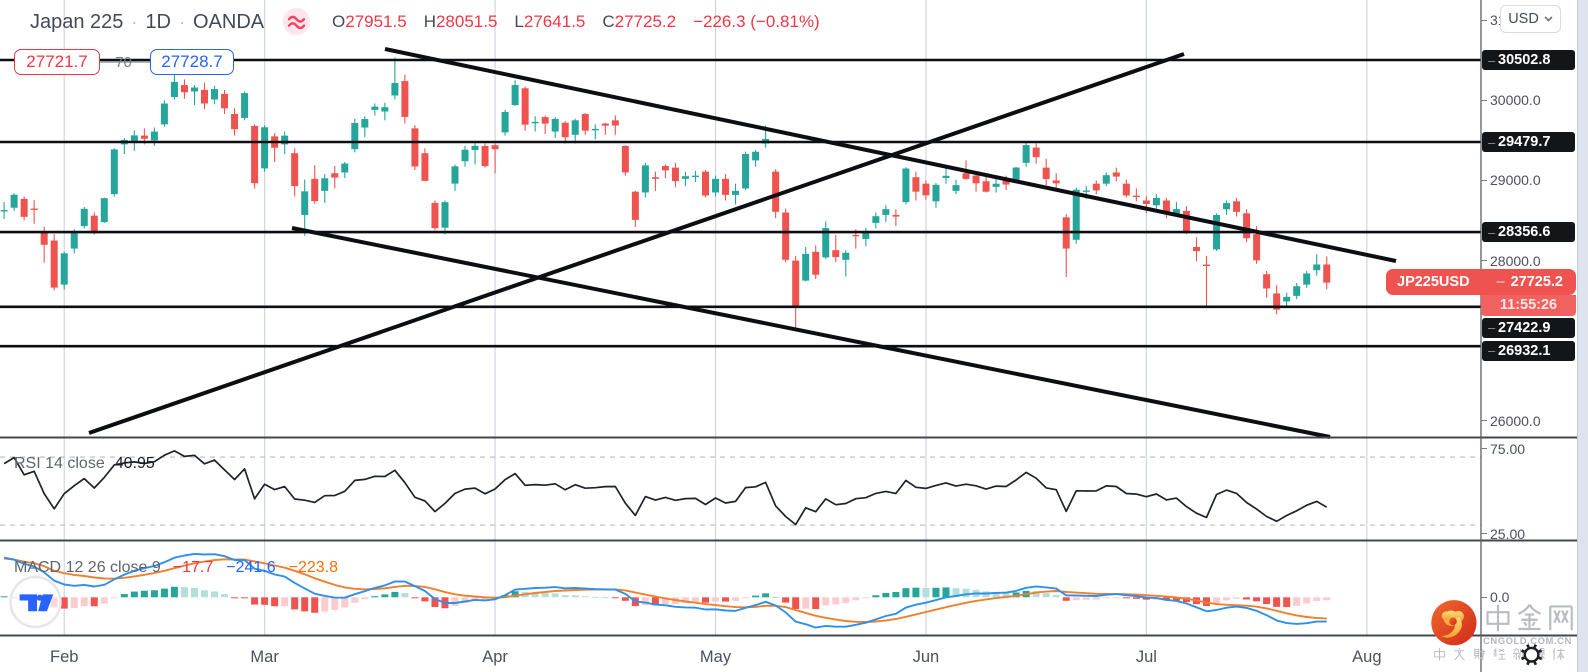 This screenshot has width=1588, height=672. I want to click on level-price-label: ‒ 26932.1, so click(1528, 350).